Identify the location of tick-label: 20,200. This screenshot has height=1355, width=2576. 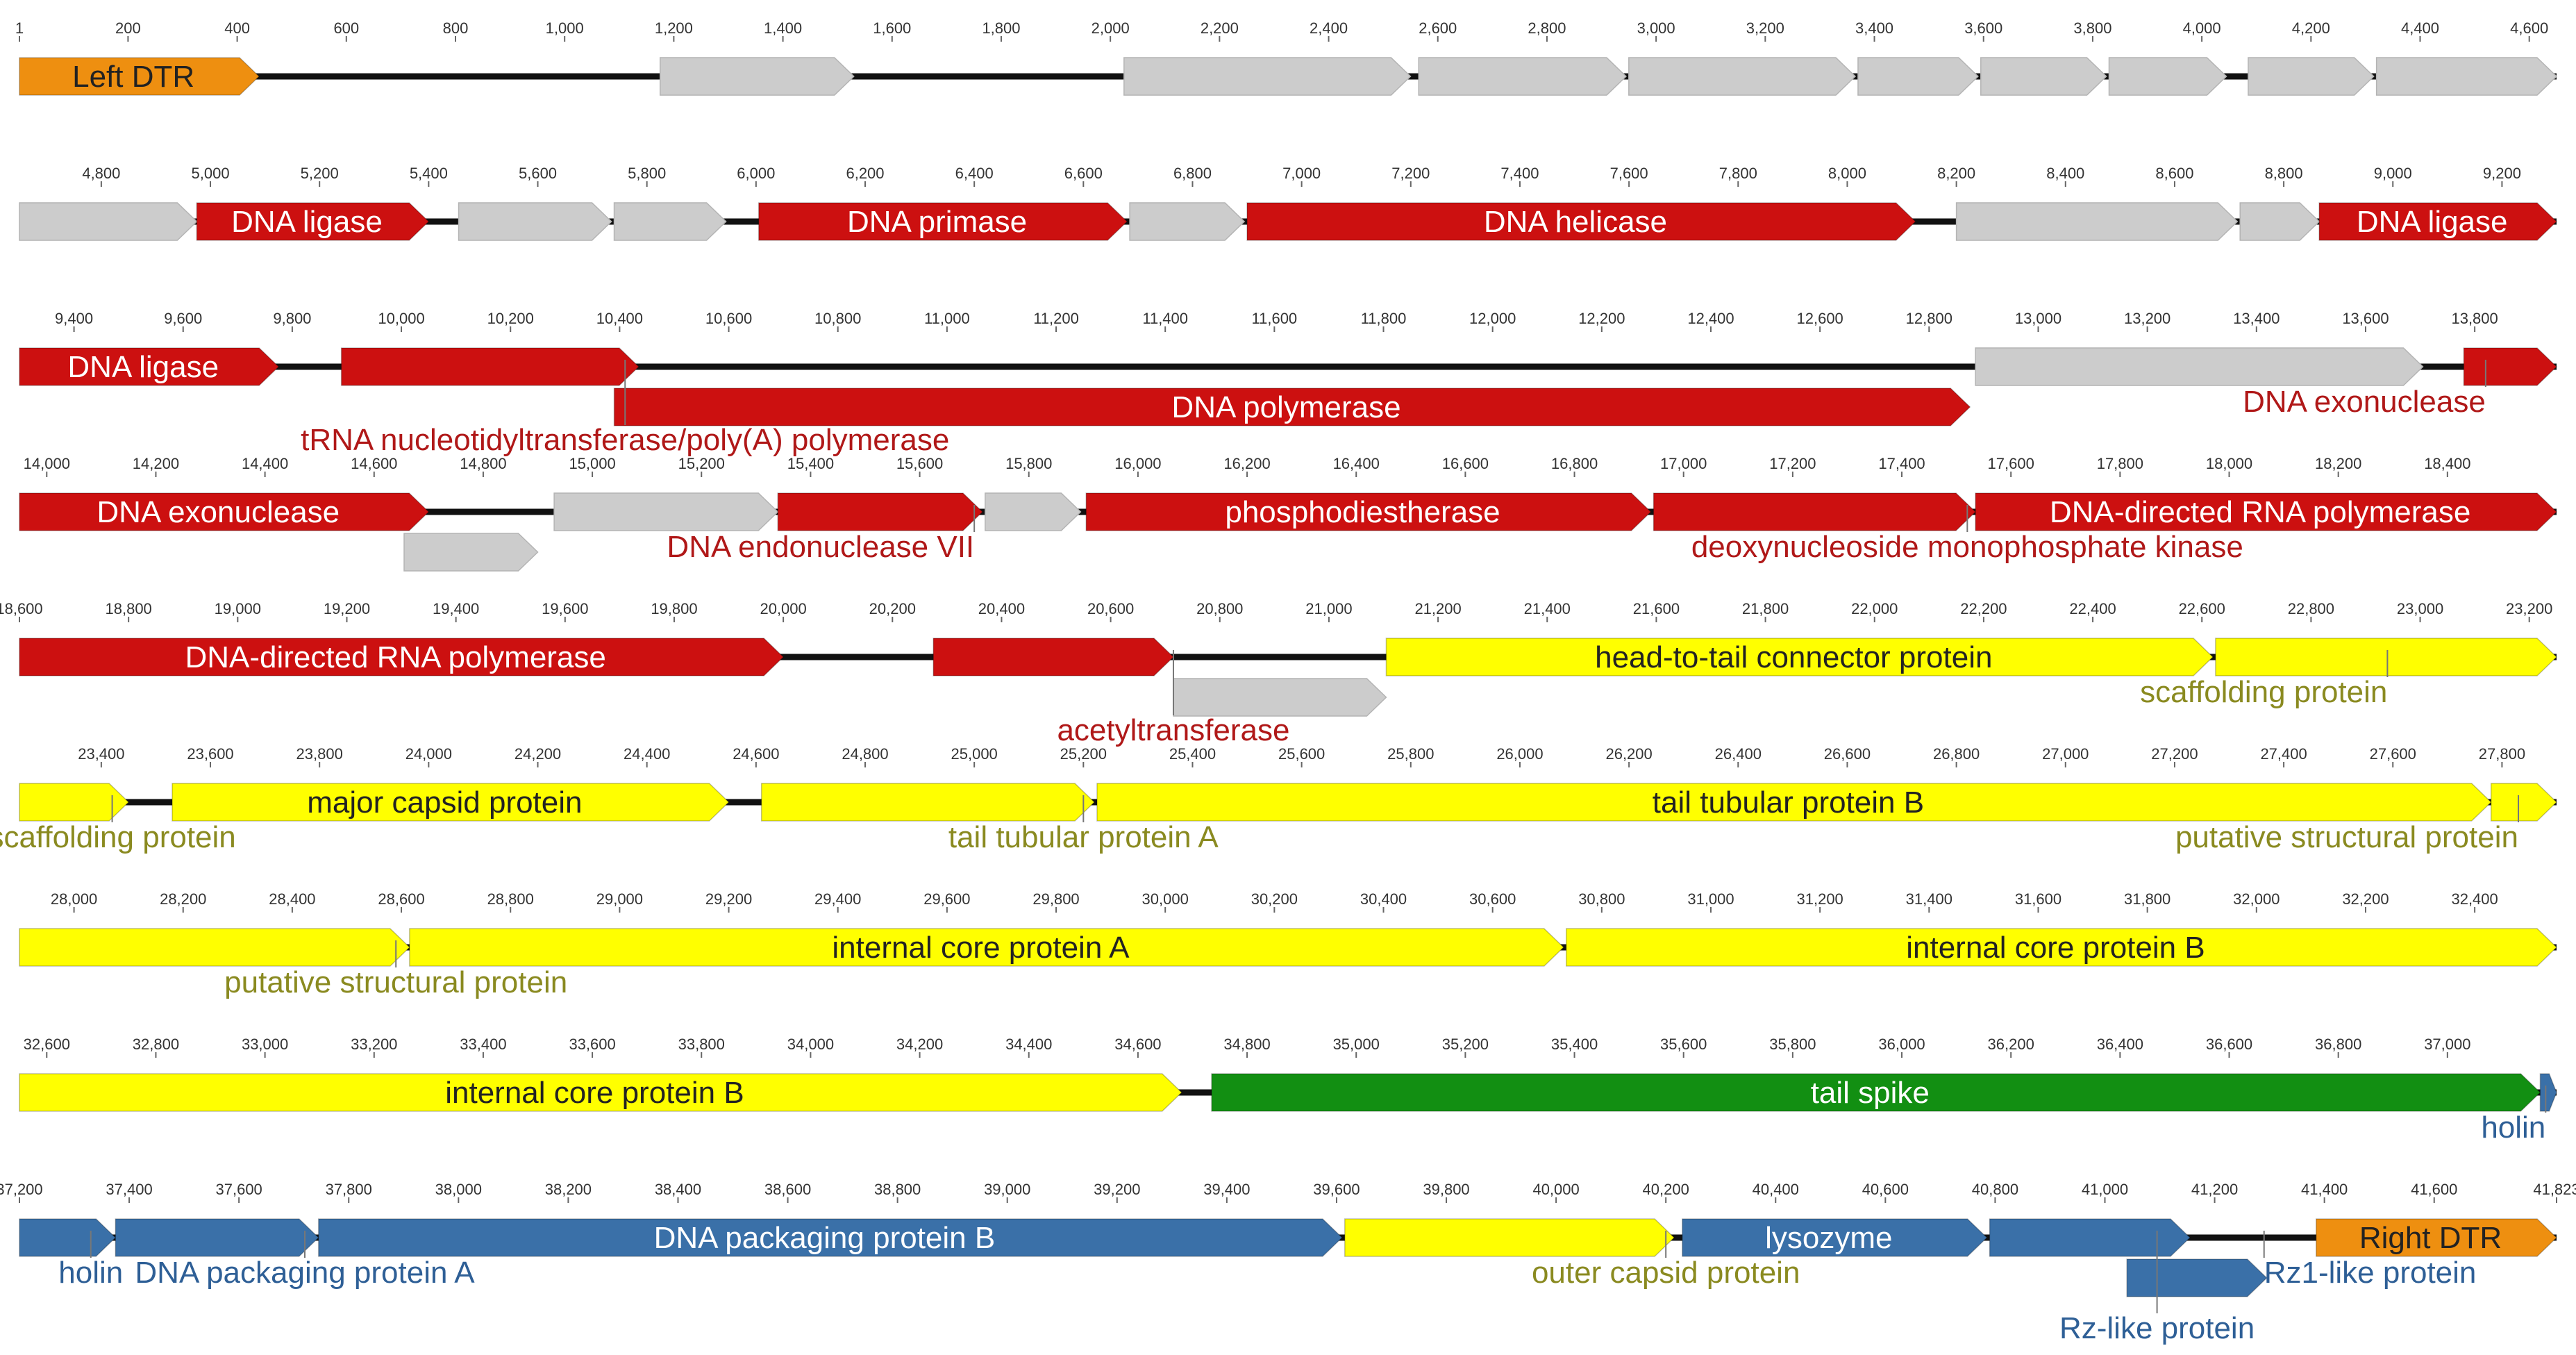
(892, 608).